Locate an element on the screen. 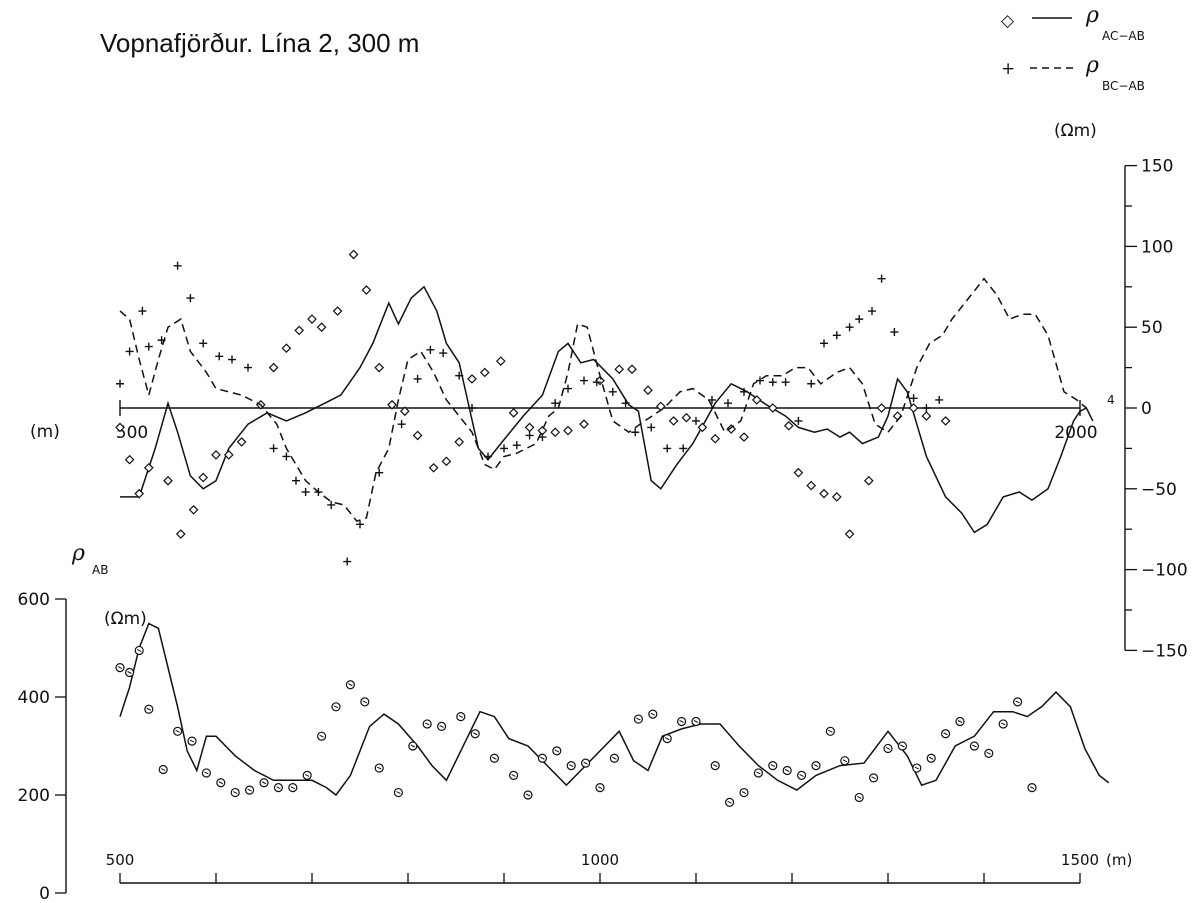  bottom-y-tick-label: 0 is located at coordinates (44, 893).